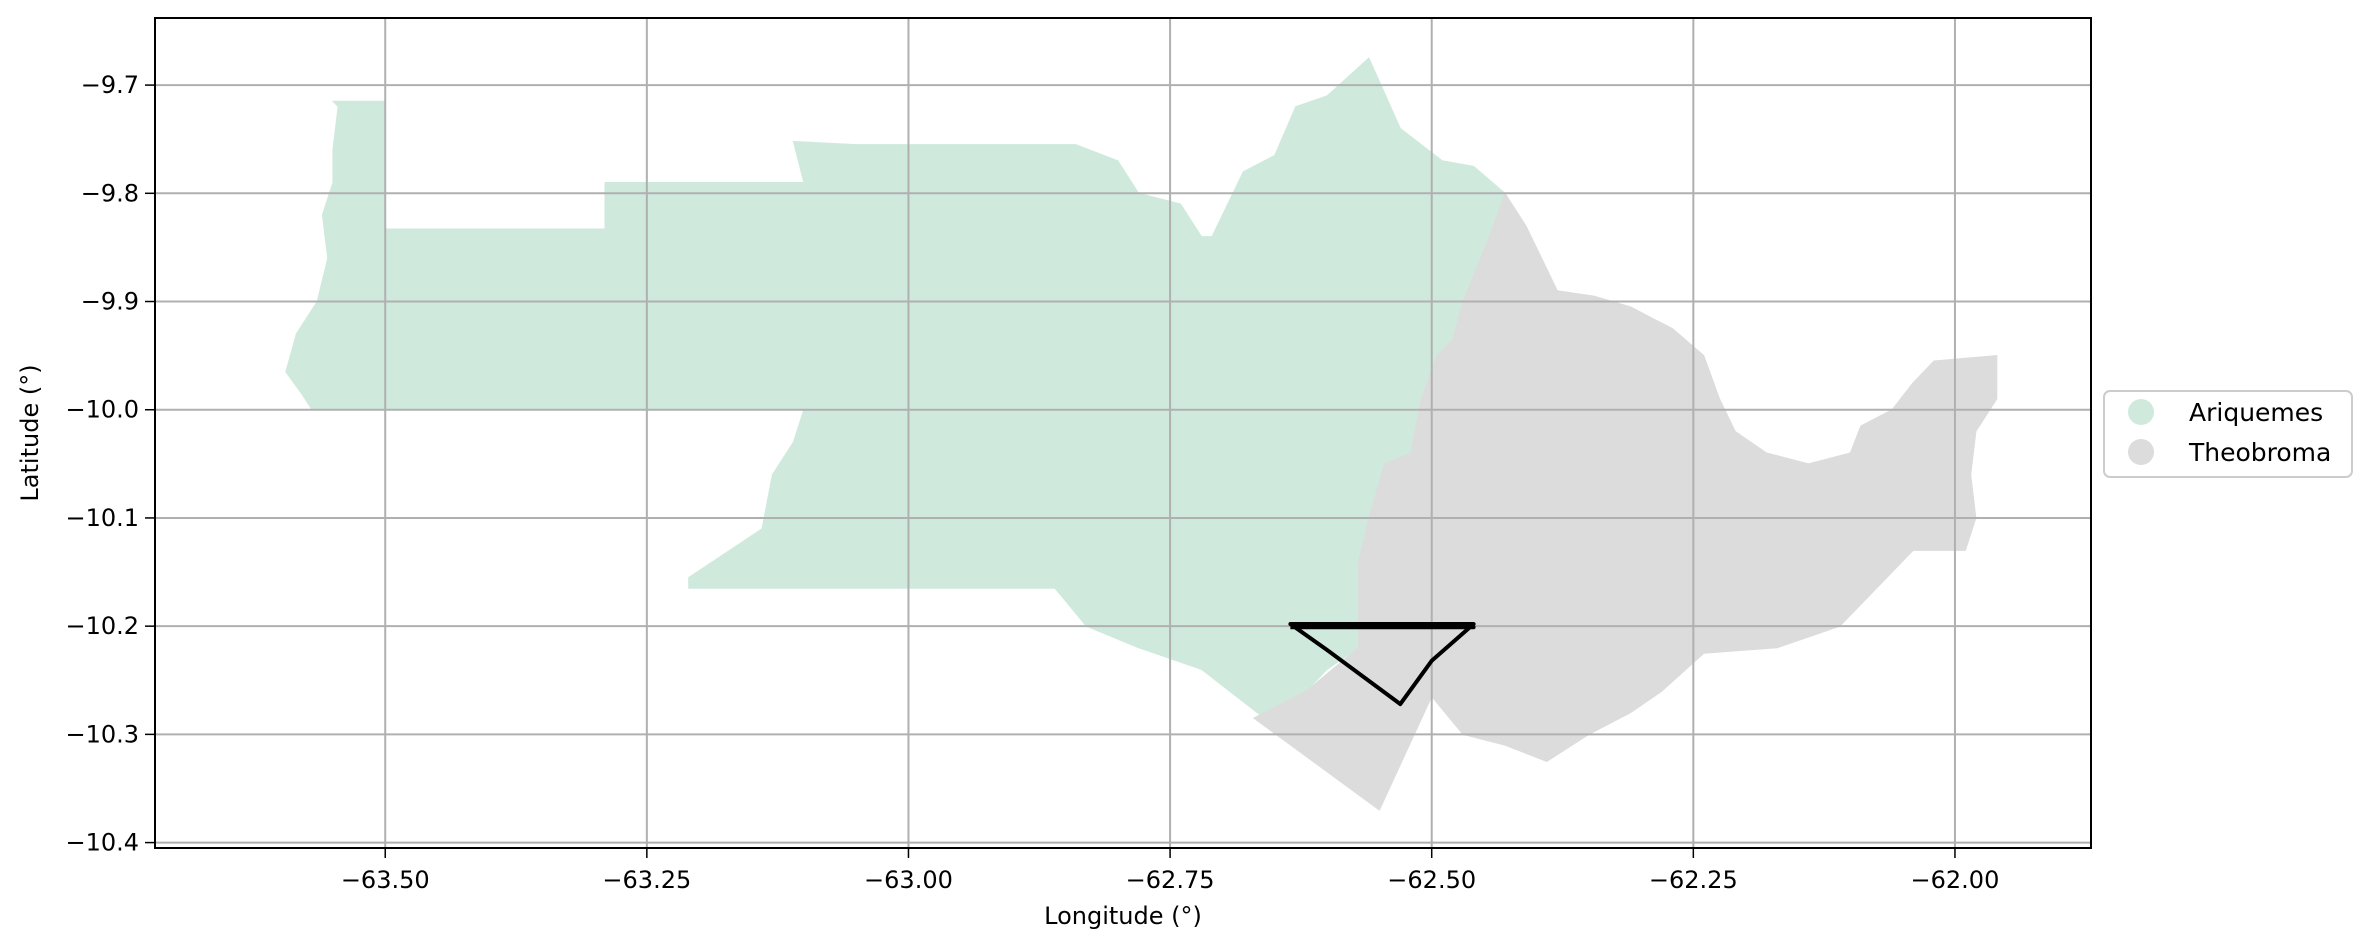 Image resolution: width=2371 pixels, height=950 pixels. What do you see at coordinates (102, 626) in the screenshot?
I see `y-tick-label: −10.2` at bounding box center [102, 626].